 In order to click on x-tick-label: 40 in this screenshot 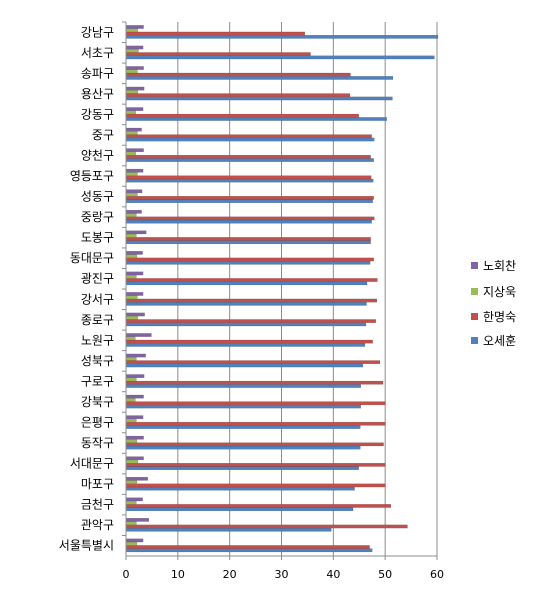, I will do `click(333, 574)`.